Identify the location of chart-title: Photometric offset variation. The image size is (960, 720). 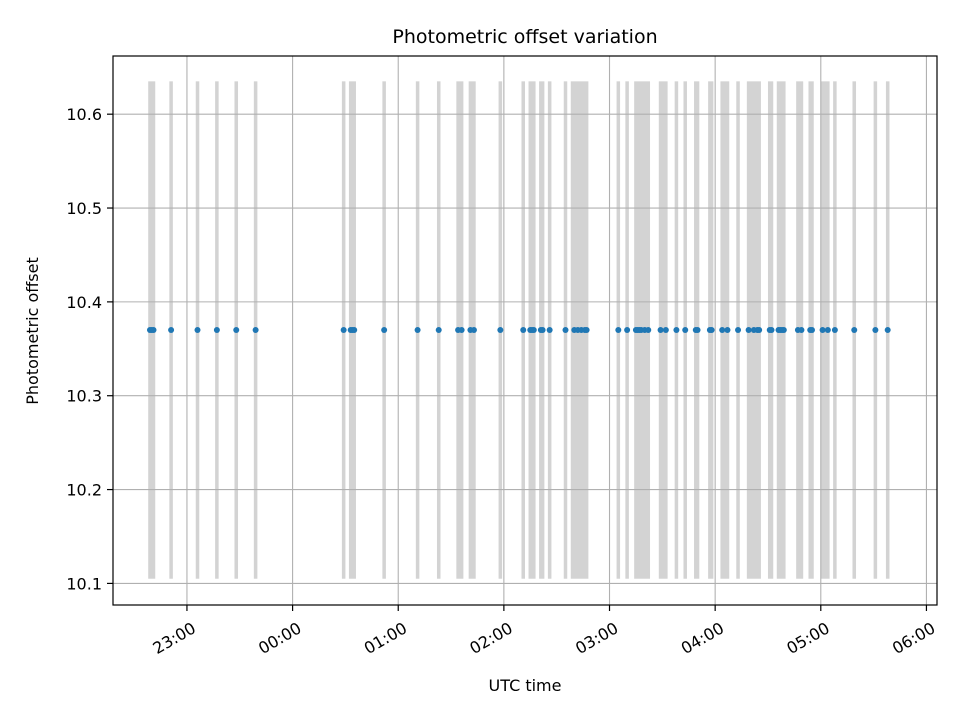
(524, 37).